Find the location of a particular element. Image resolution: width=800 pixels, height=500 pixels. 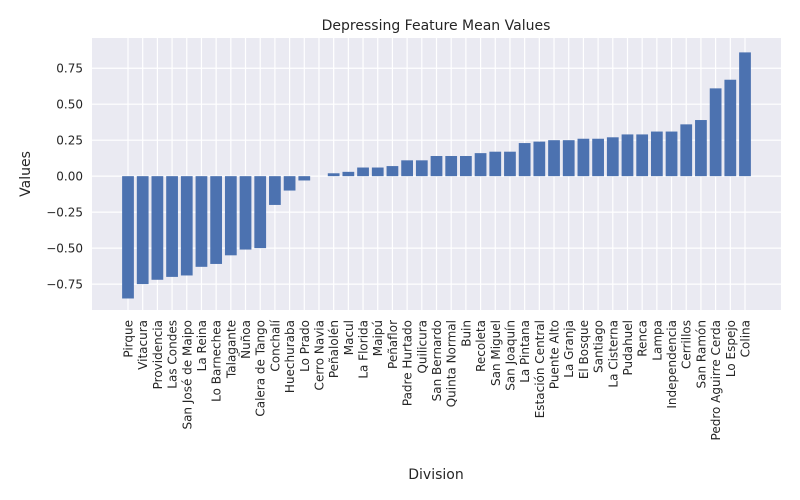

x-tick-label: Santiago is located at coordinates (599, 346).